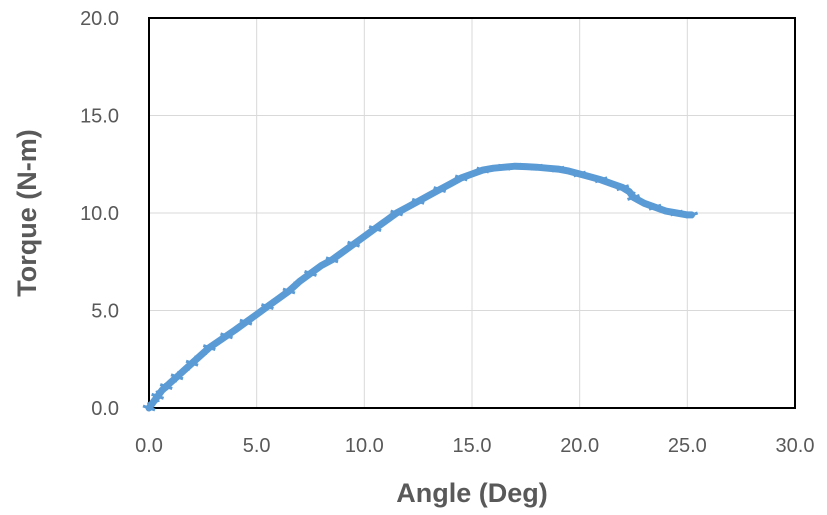 The width and height of the screenshot is (827, 515). I want to click on y-tick-label: 10.0, so click(99, 214).